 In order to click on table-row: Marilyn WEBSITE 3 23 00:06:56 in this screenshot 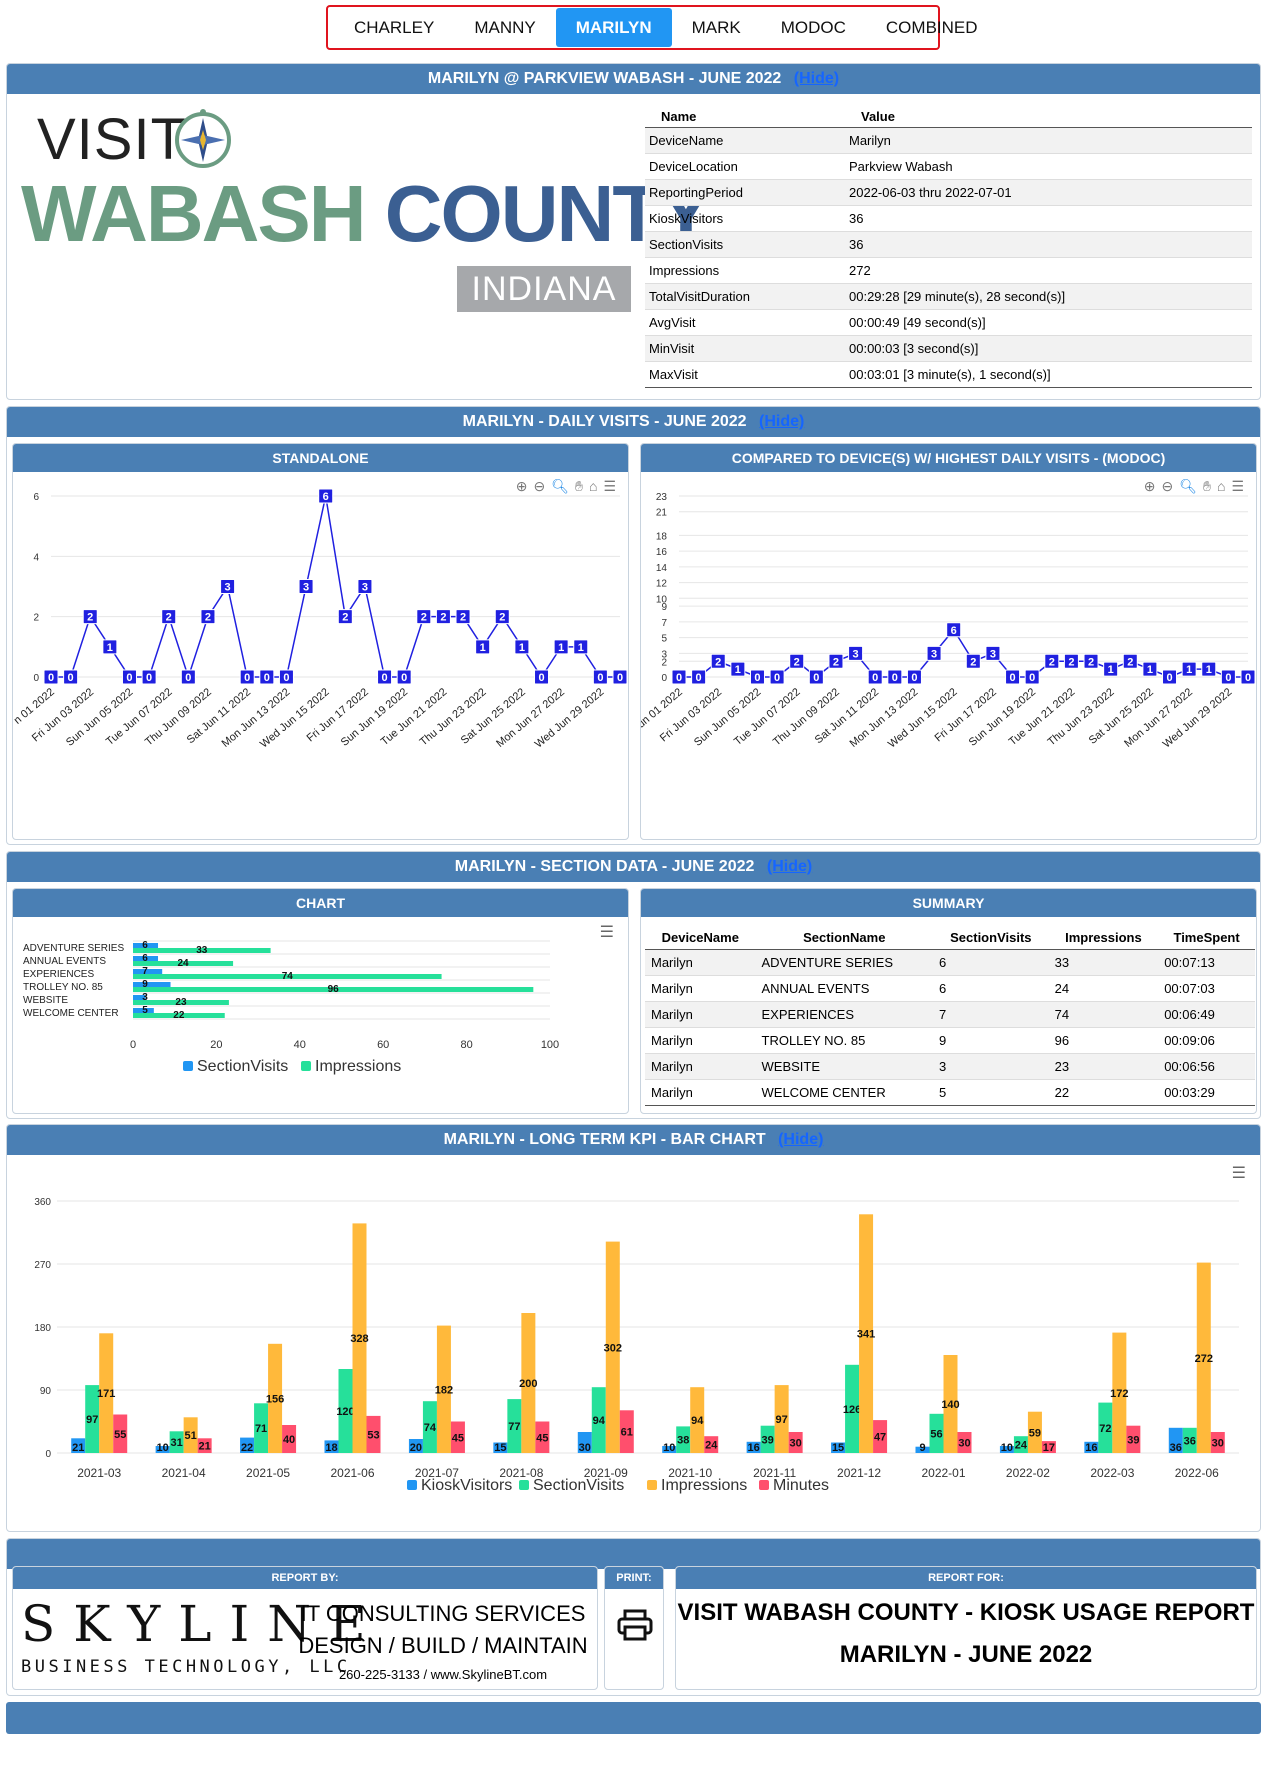, I will do `click(950, 1066)`.